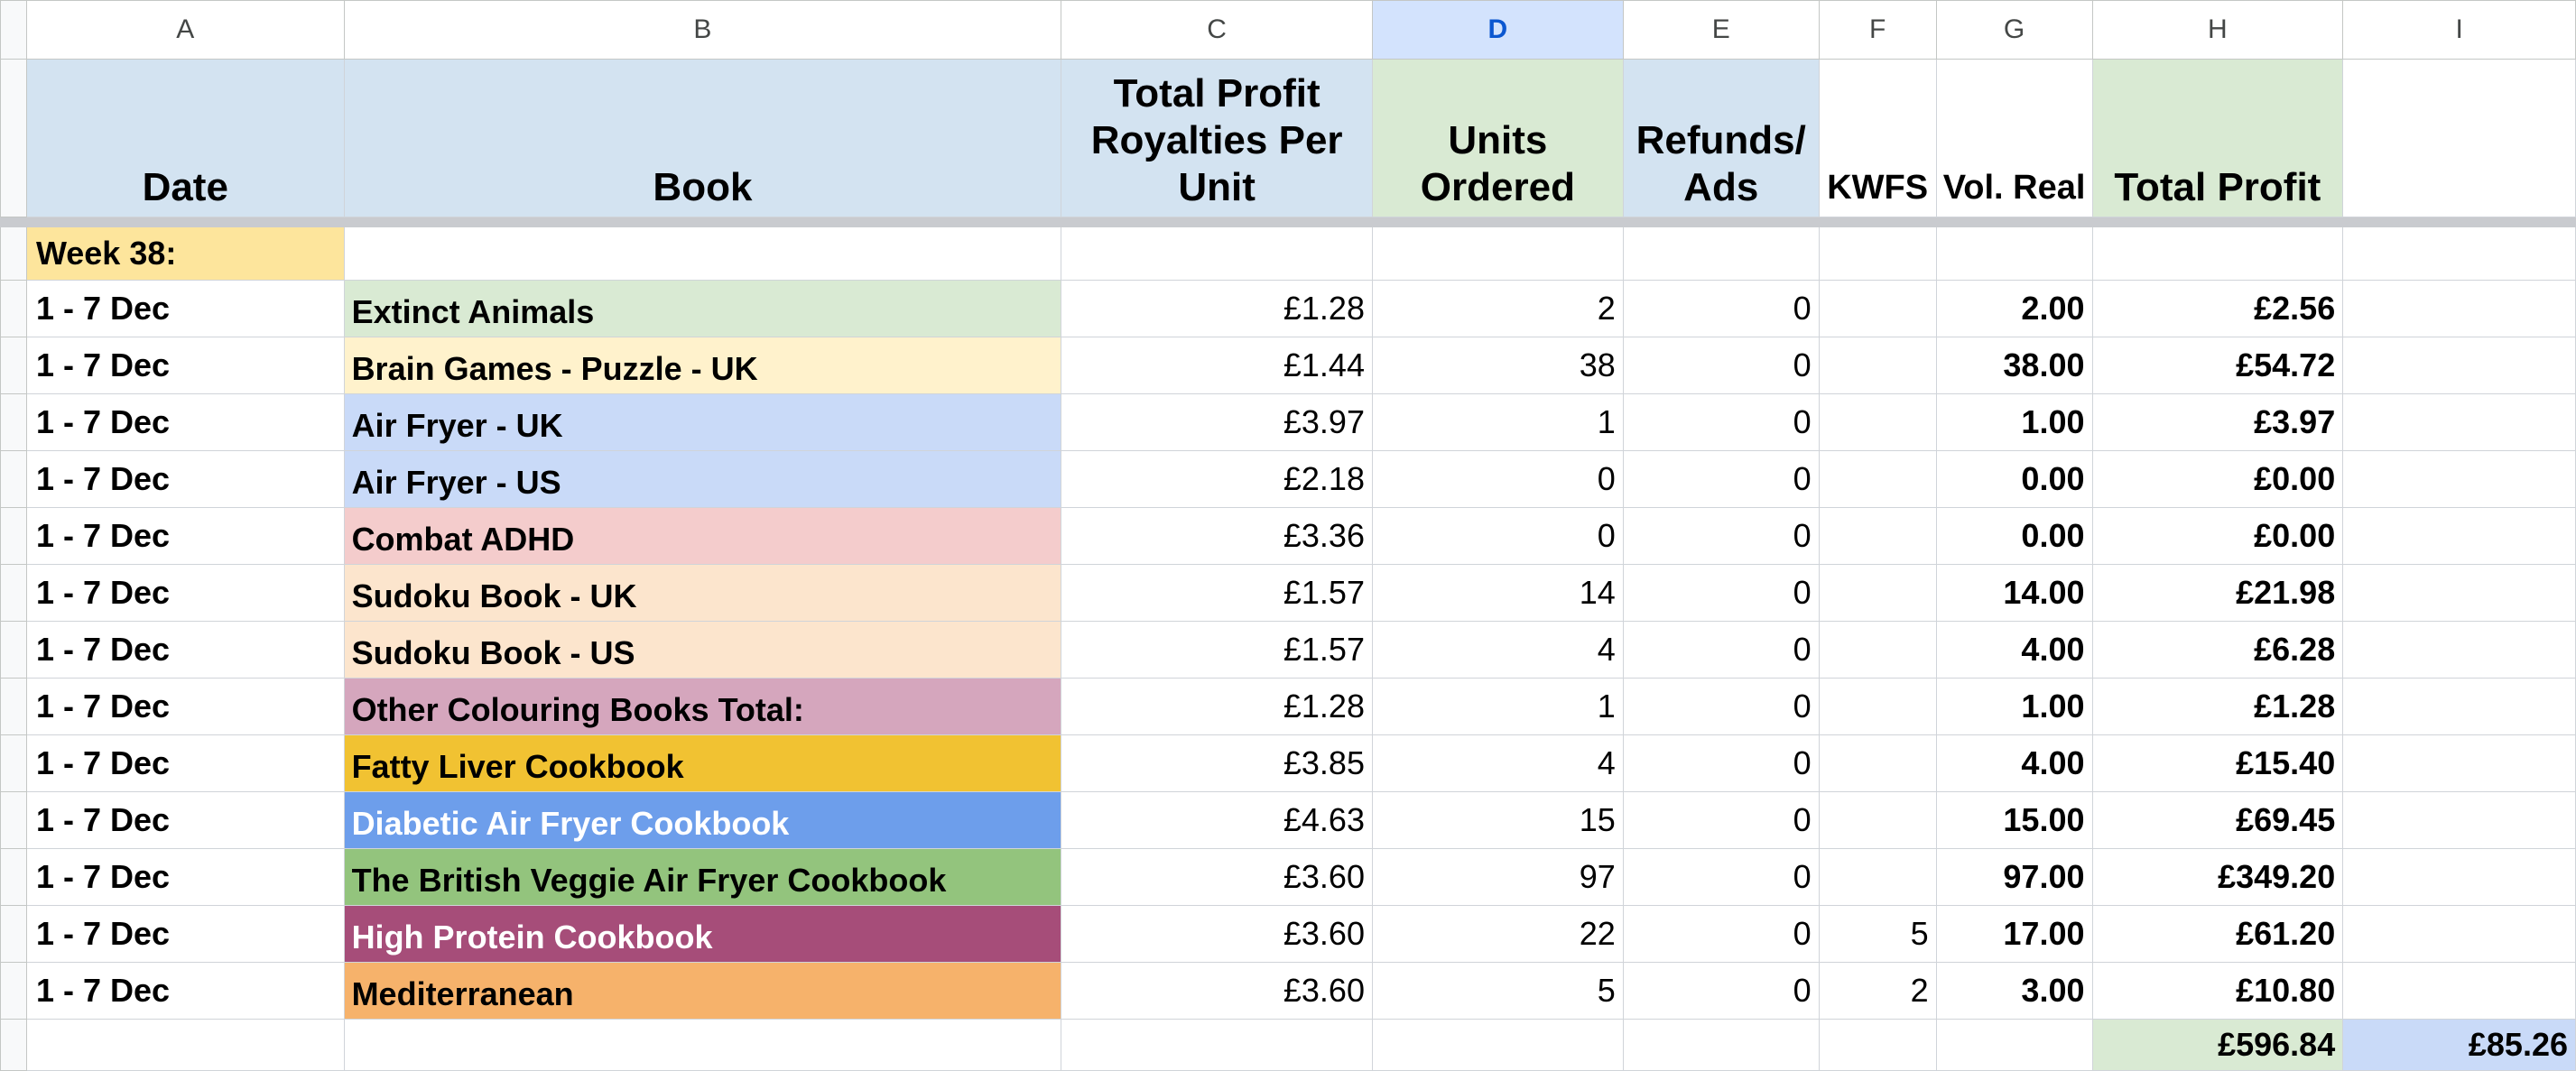  What do you see at coordinates (1497, 365) in the screenshot?
I see `units-cell: 38` at bounding box center [1497, 365].